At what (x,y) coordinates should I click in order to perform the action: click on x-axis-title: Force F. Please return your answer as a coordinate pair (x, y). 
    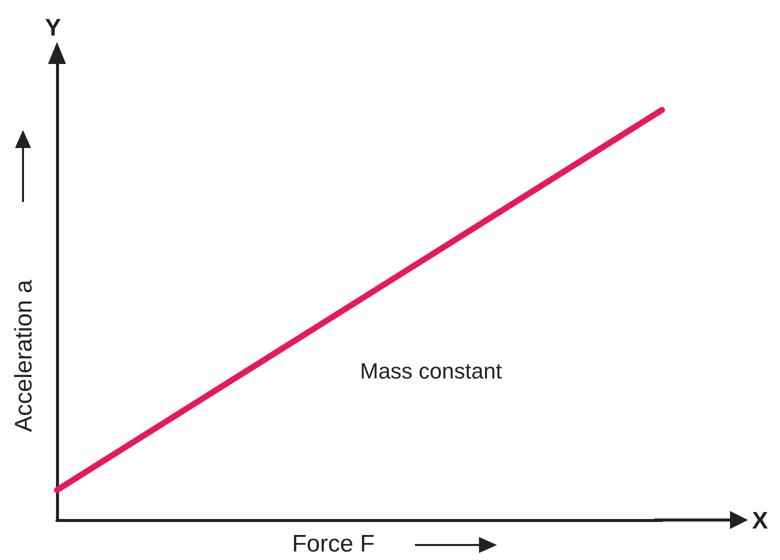
    Looking at the image, I should click on (333, 544).